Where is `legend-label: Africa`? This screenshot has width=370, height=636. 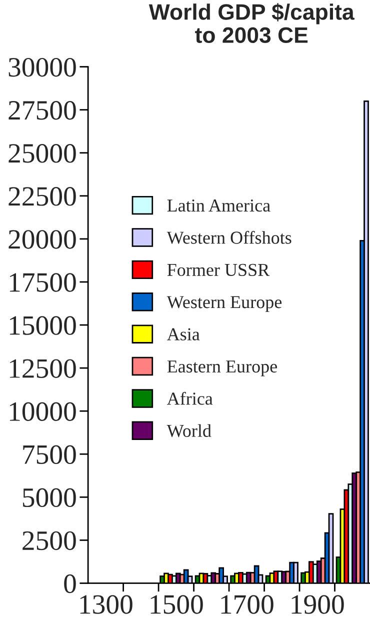
legend-label: Africa is located at coordinates (189, 398).